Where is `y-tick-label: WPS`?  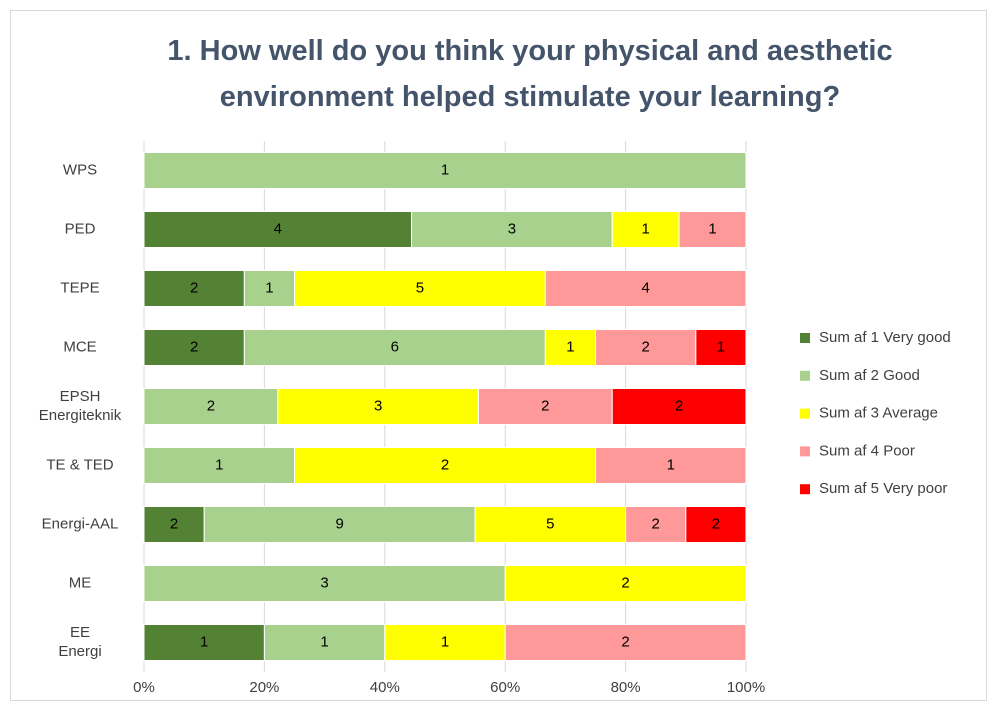
y-tick-label: WPS is located at coordinates (80, 169).